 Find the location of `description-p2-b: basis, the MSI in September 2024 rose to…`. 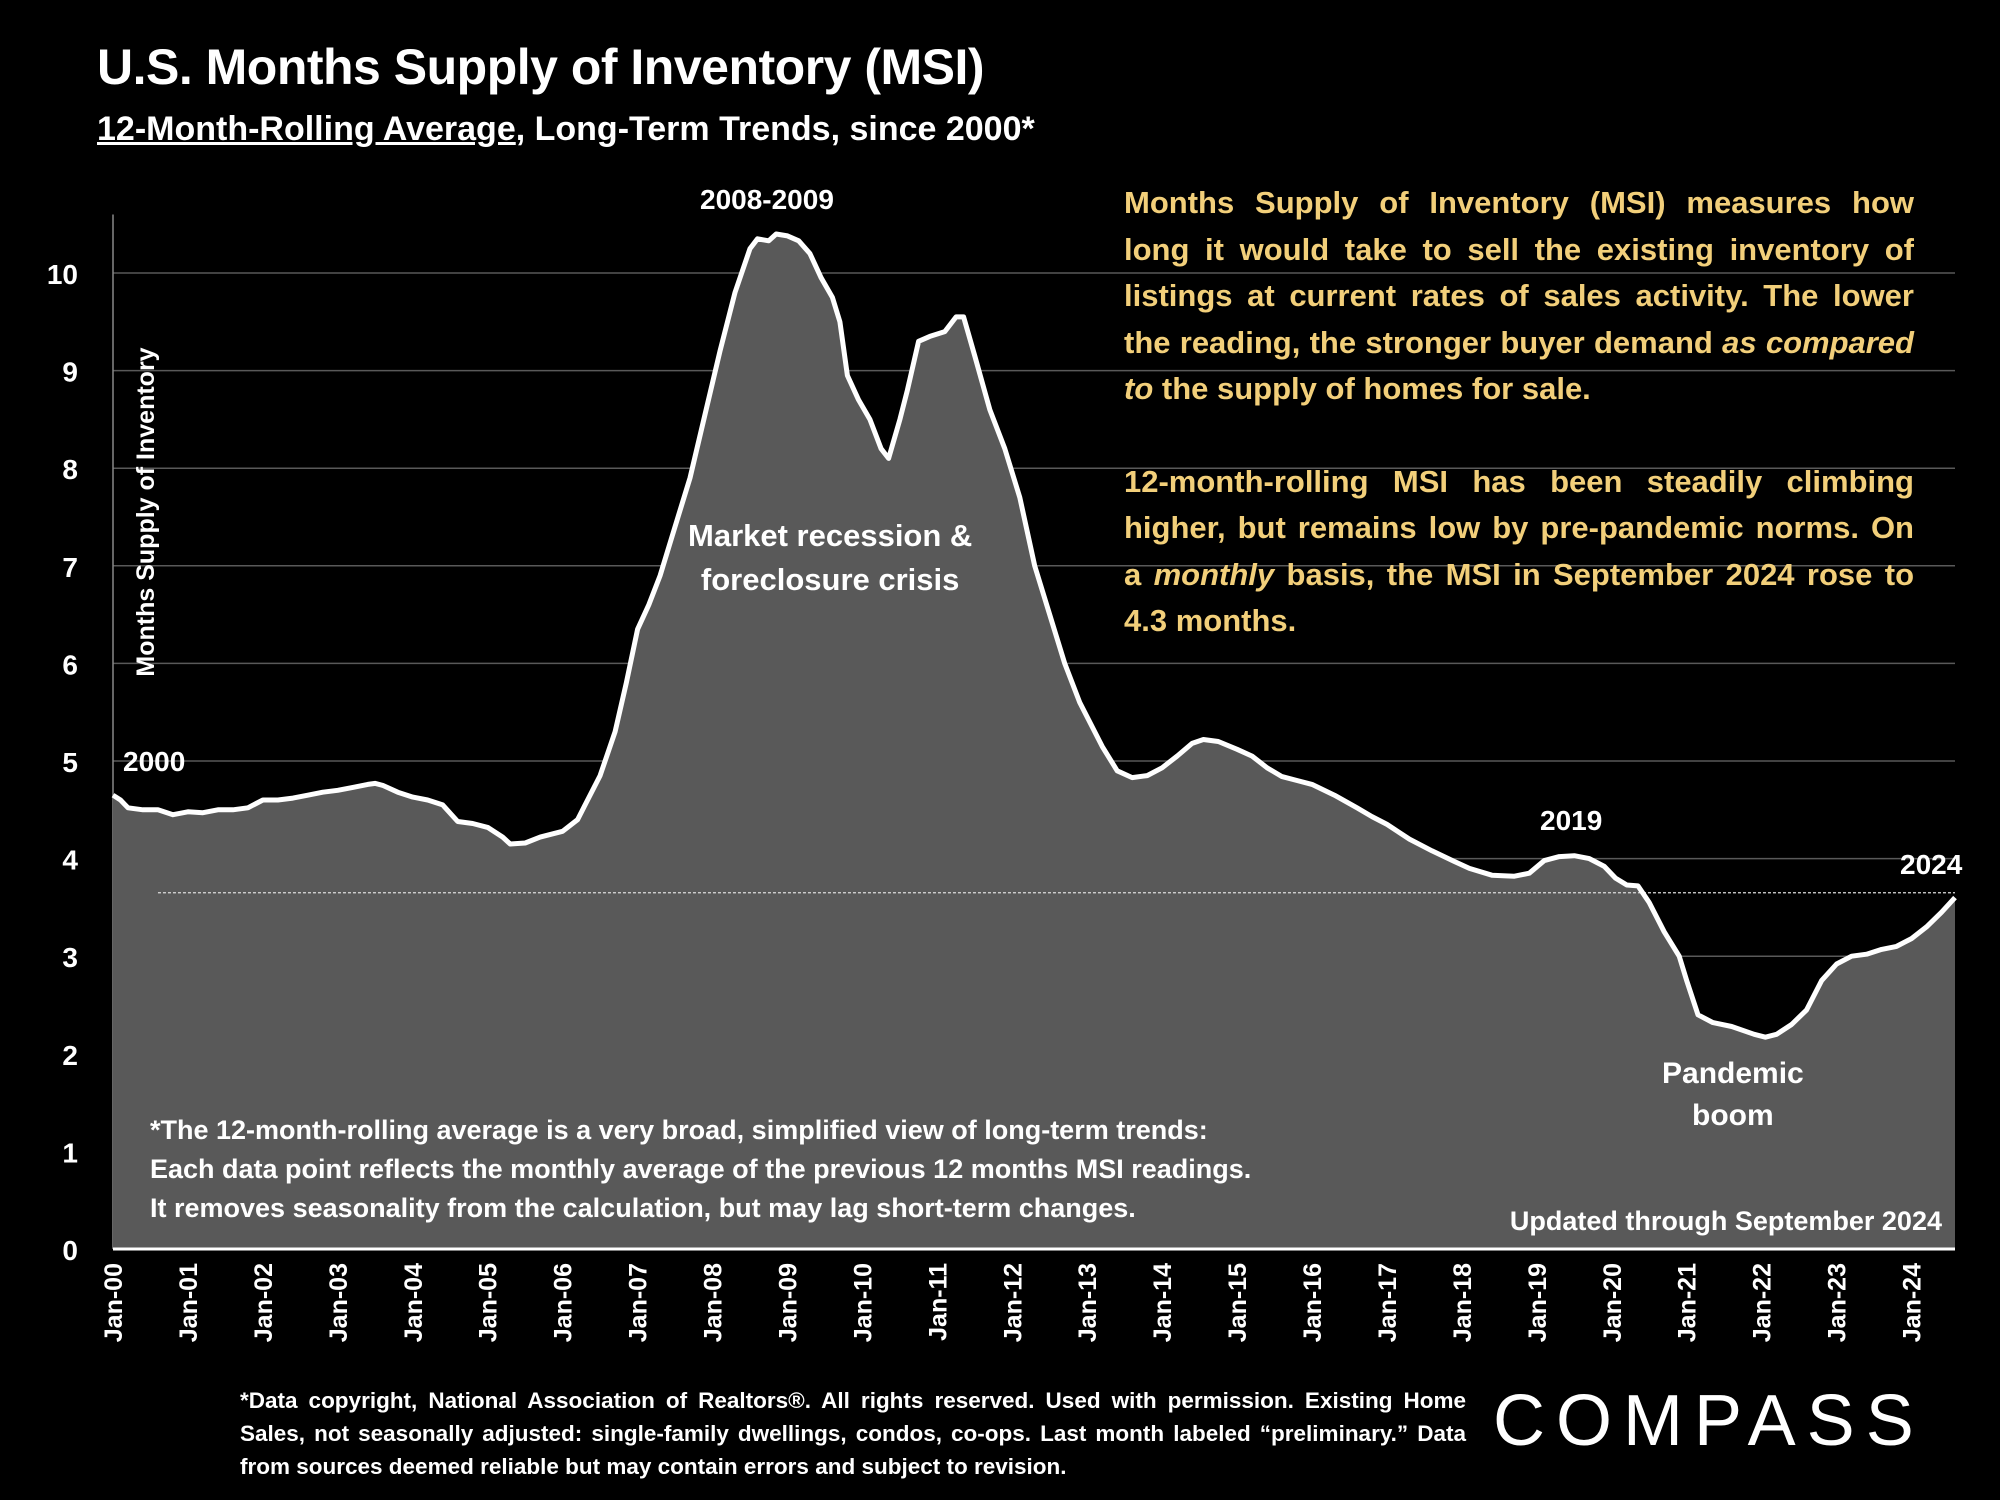

description-p2-b: basis, the MSI in September 2024 rose to… is located at coordinates (1519, 597).